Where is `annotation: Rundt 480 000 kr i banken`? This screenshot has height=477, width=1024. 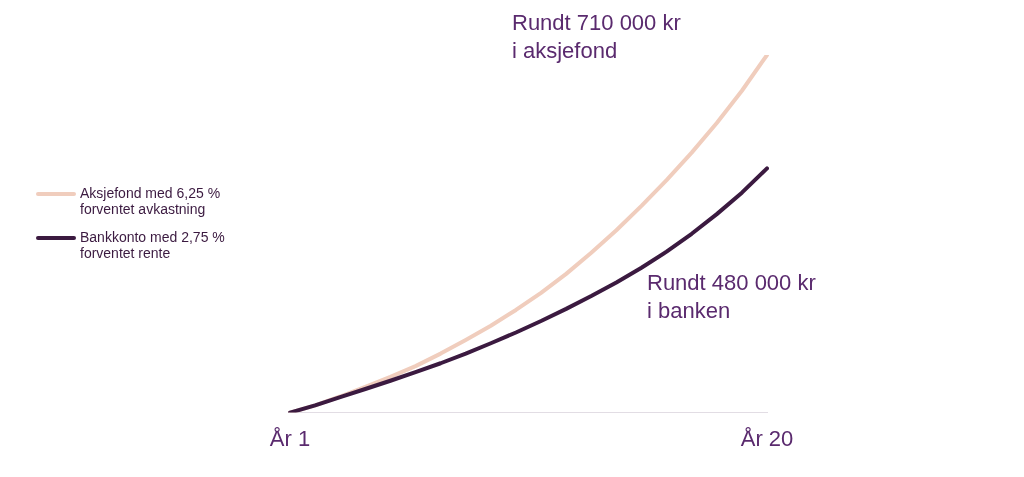
annotation: Rundt 480 000 kr i banken is located at coordinates (731, 296).